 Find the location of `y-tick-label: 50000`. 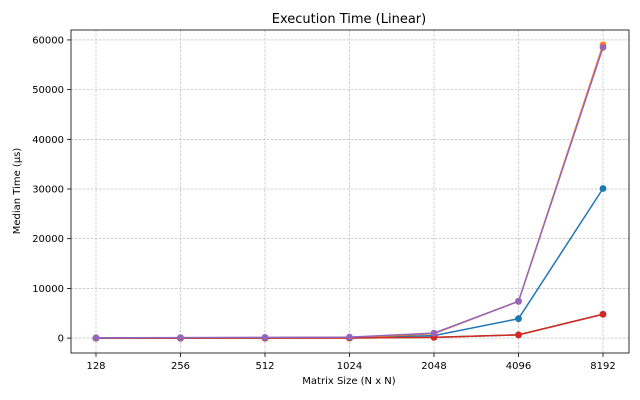

y-tick-label: 50000 is located at coordinates (48, 90).